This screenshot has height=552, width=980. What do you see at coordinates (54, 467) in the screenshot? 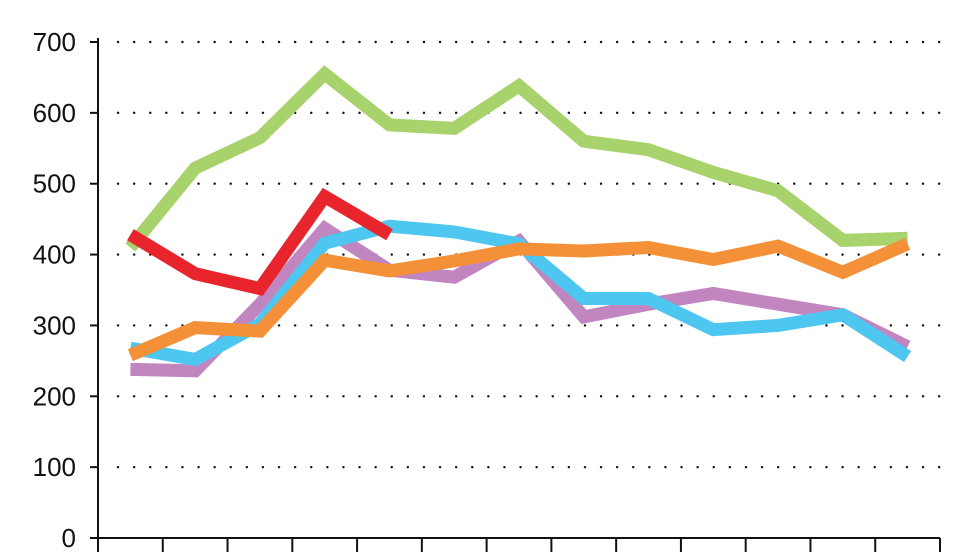
I see `y-tick-label-100: 100` at bounding box center [54, 467].